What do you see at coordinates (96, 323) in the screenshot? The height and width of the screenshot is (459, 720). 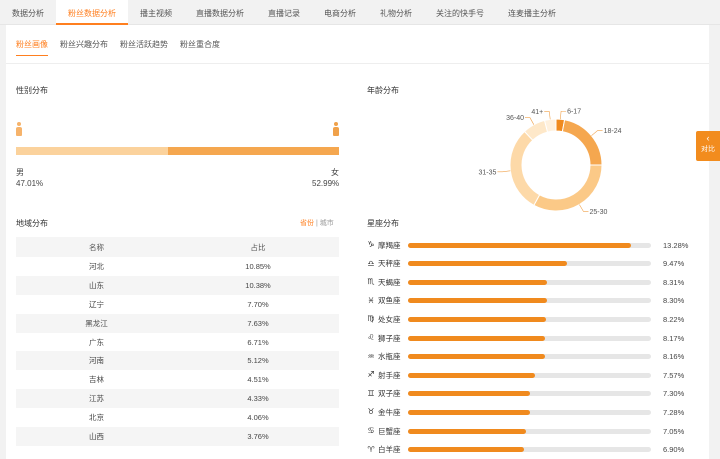 I see `region-name: 黑龙江` at bounding box center [96, 323].